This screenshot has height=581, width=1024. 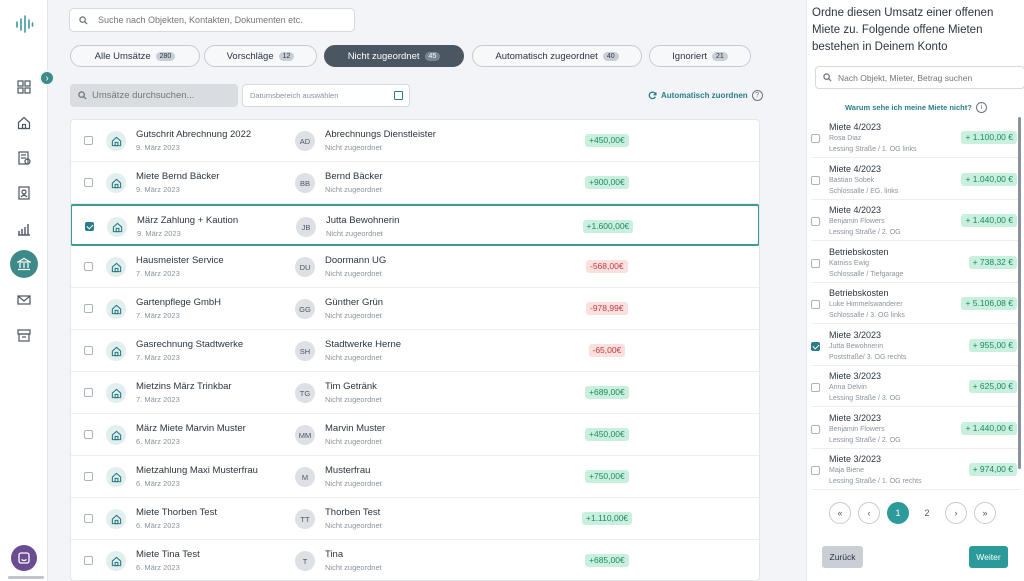 What do you see at coordinates (190, 344) in the screenshot?
I see `transaction-title: Gasrechnung Stadtwerke` at bounding box center [190, 344].